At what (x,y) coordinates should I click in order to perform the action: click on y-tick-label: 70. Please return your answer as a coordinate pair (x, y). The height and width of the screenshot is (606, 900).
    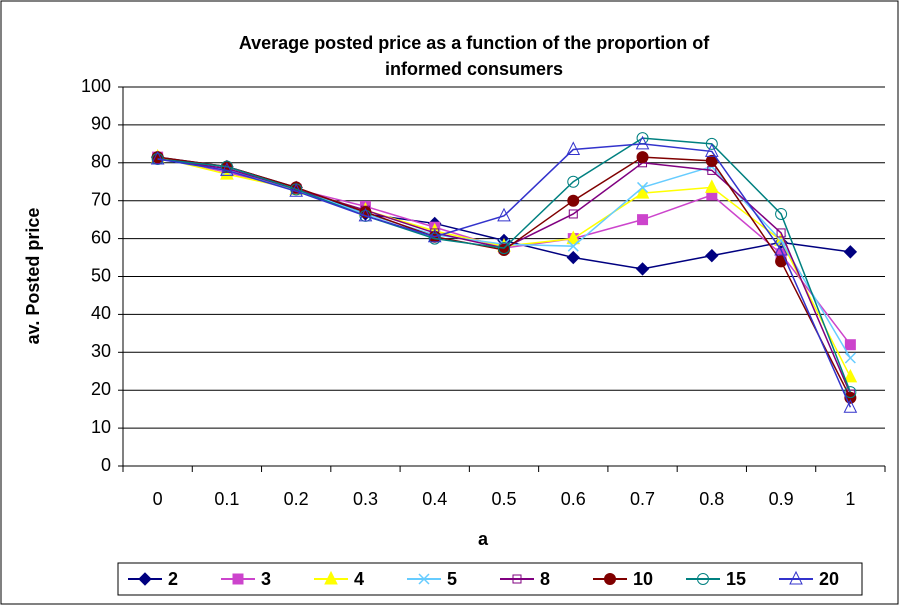
    Looking at the image, I should click on (101, 199).